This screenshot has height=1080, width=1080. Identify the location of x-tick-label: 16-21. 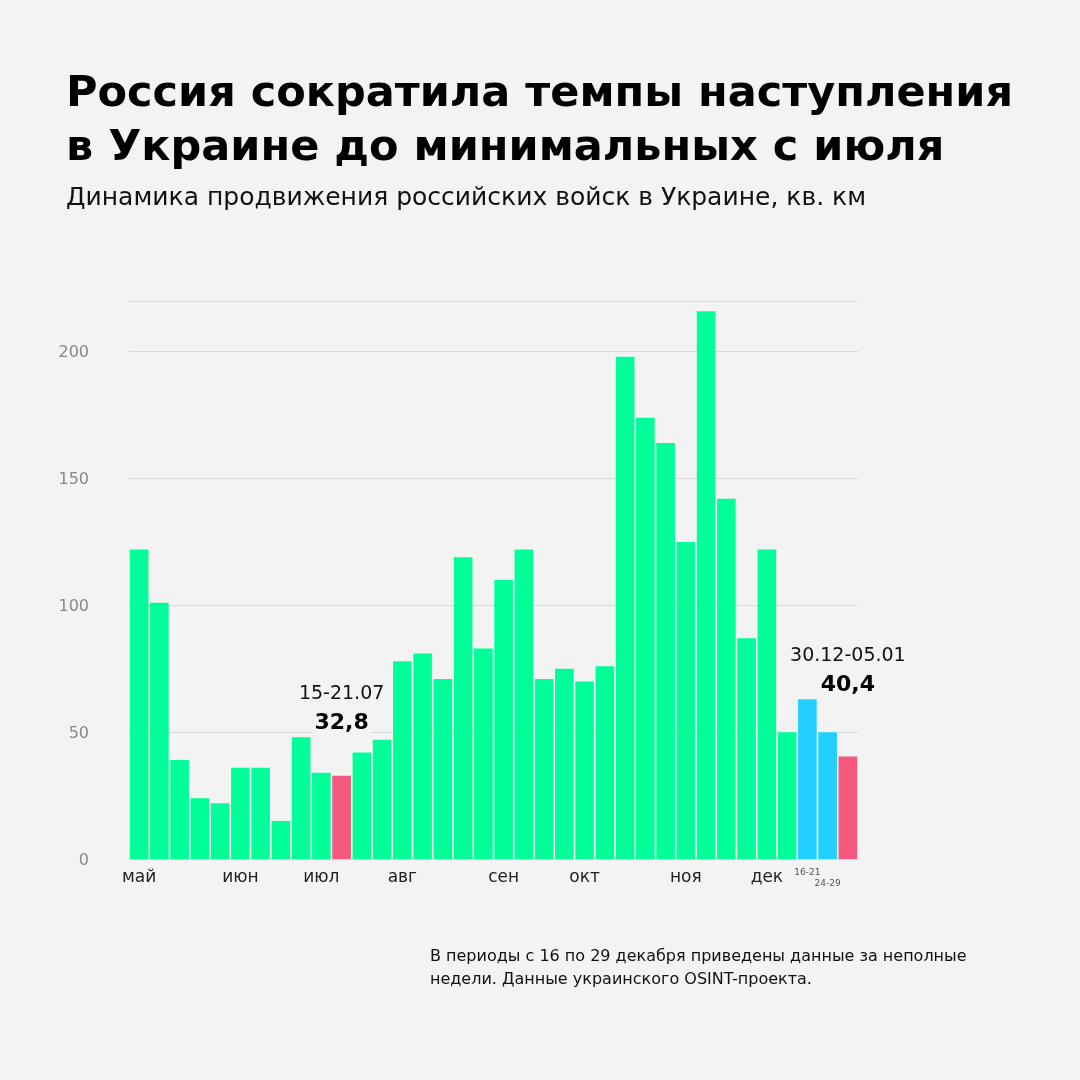
(807, 871).